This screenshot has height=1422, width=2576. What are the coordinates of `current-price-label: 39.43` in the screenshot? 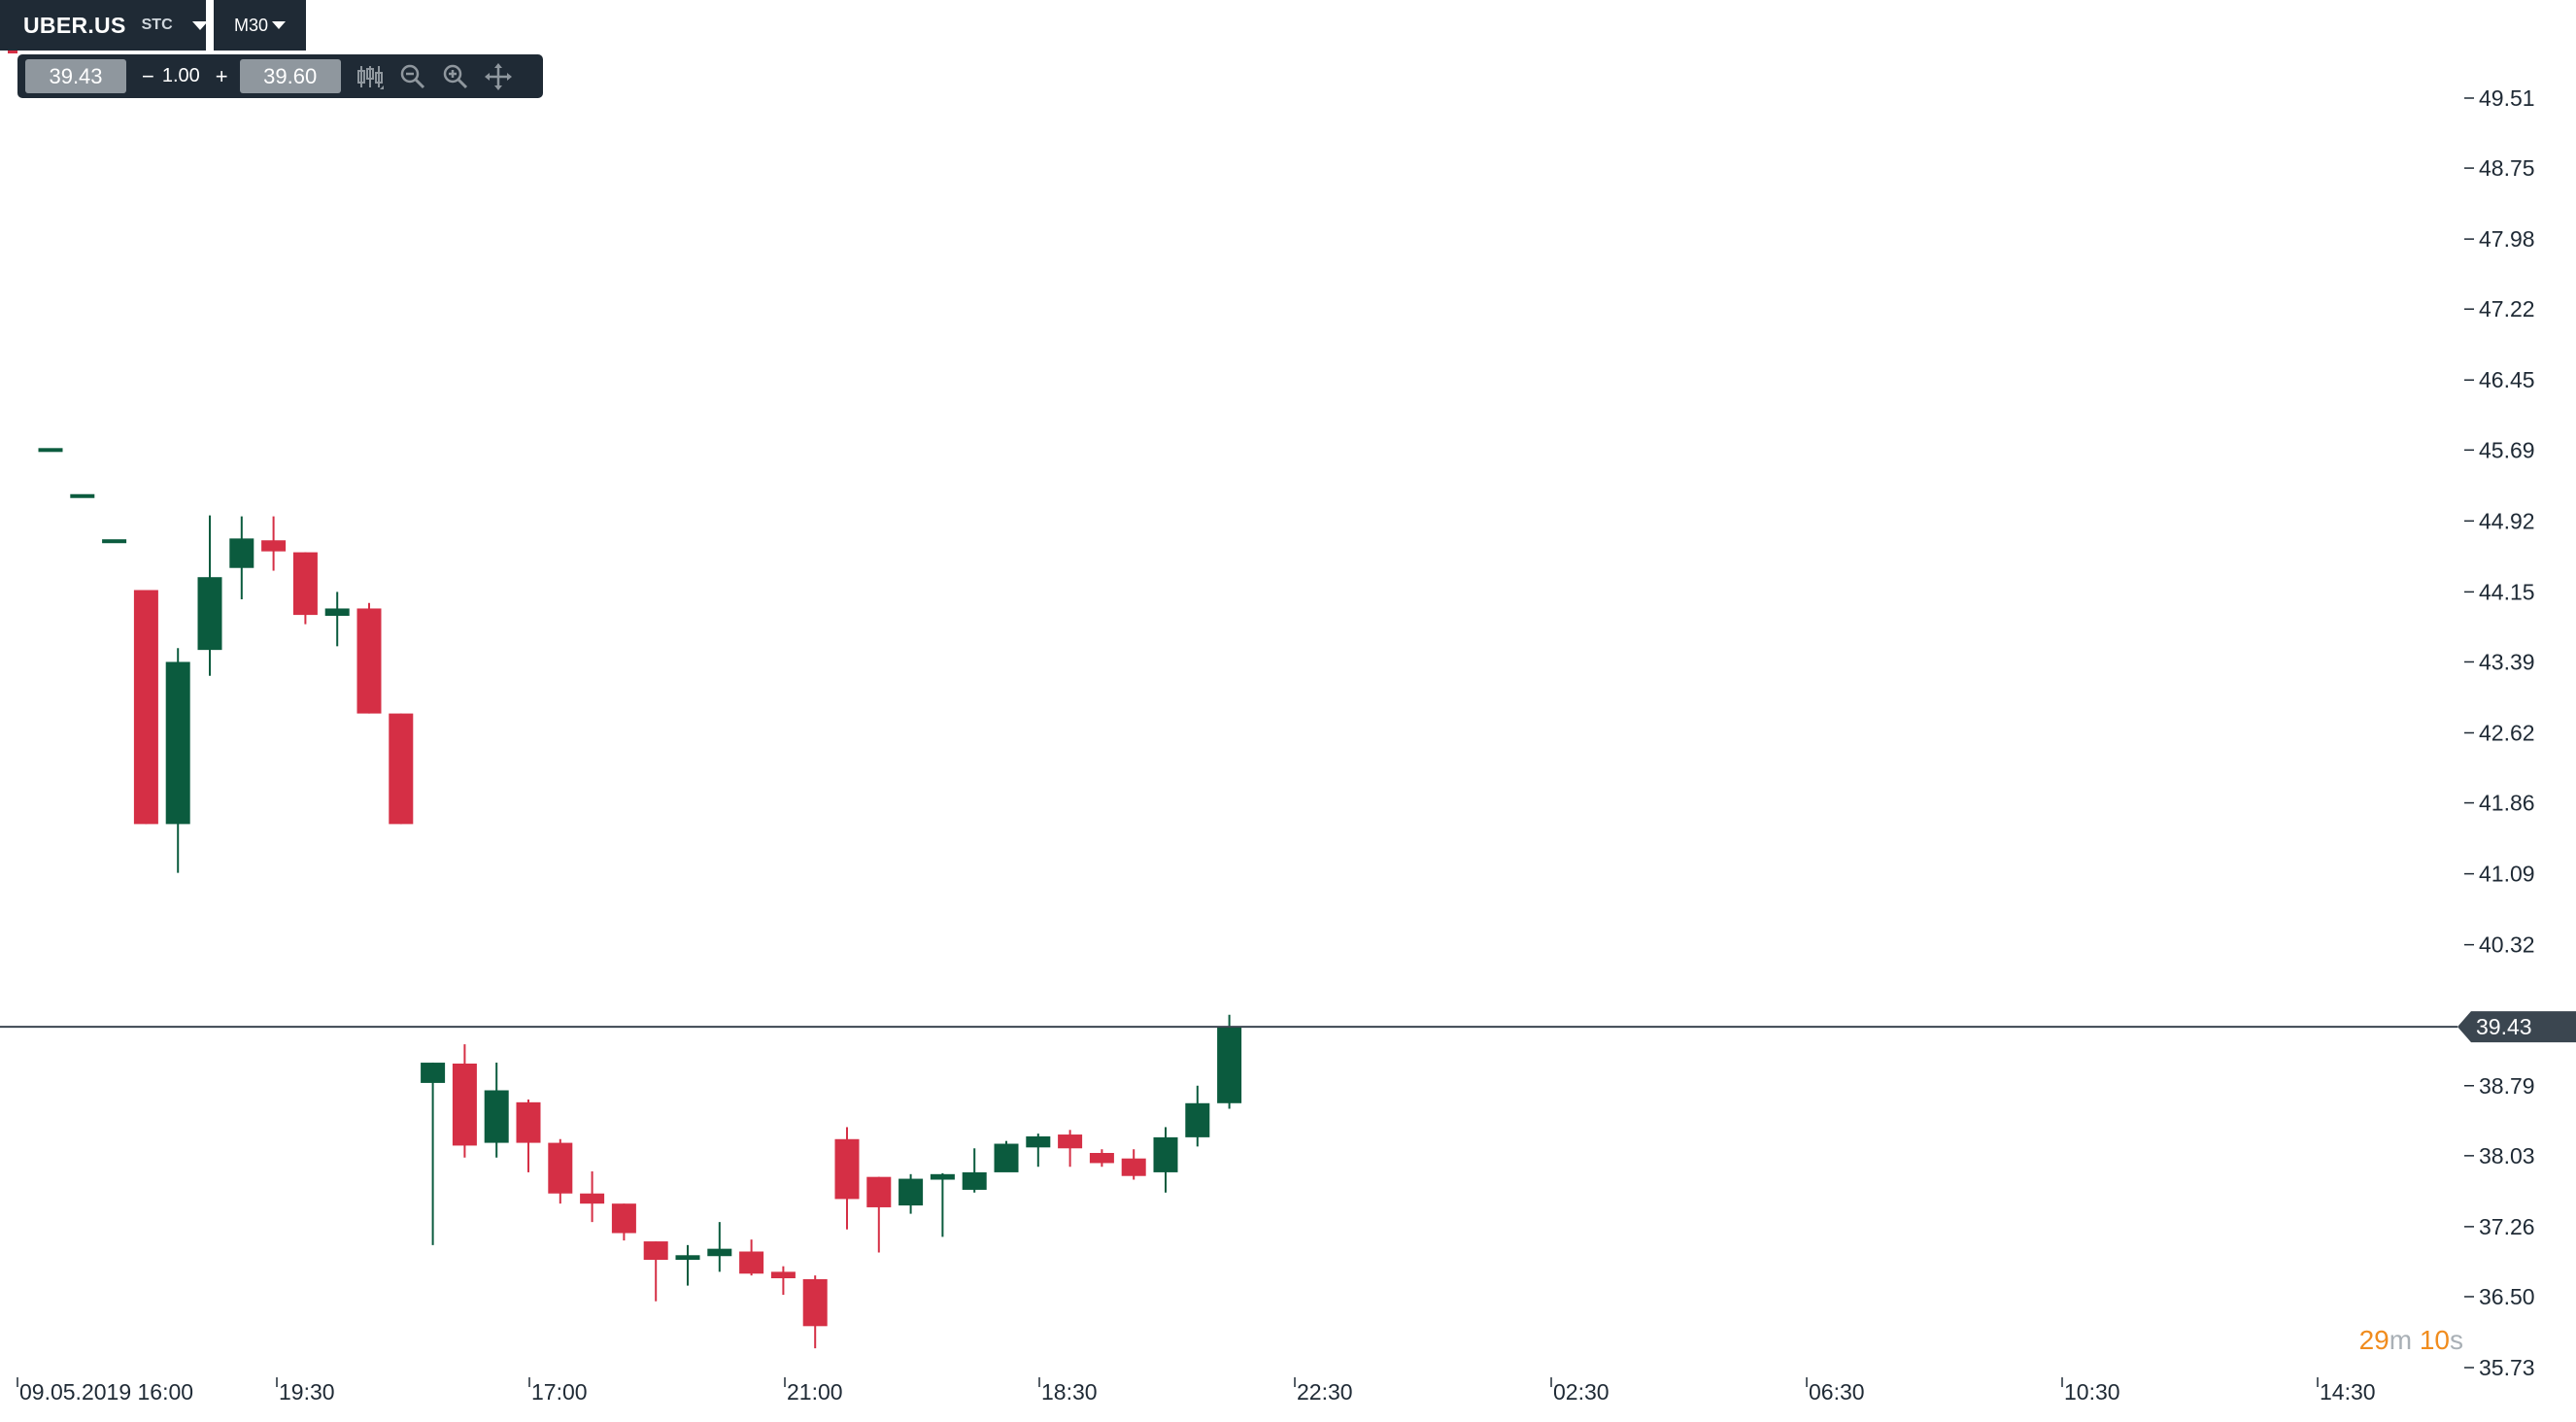 It's located at (2504, 1026).